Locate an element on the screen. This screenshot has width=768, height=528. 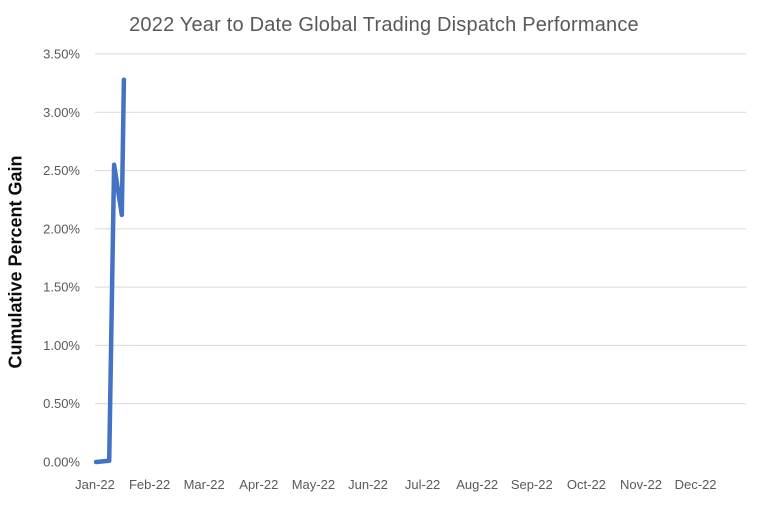
y-tick-label: 2.00% is located at coordinates (61, 228).